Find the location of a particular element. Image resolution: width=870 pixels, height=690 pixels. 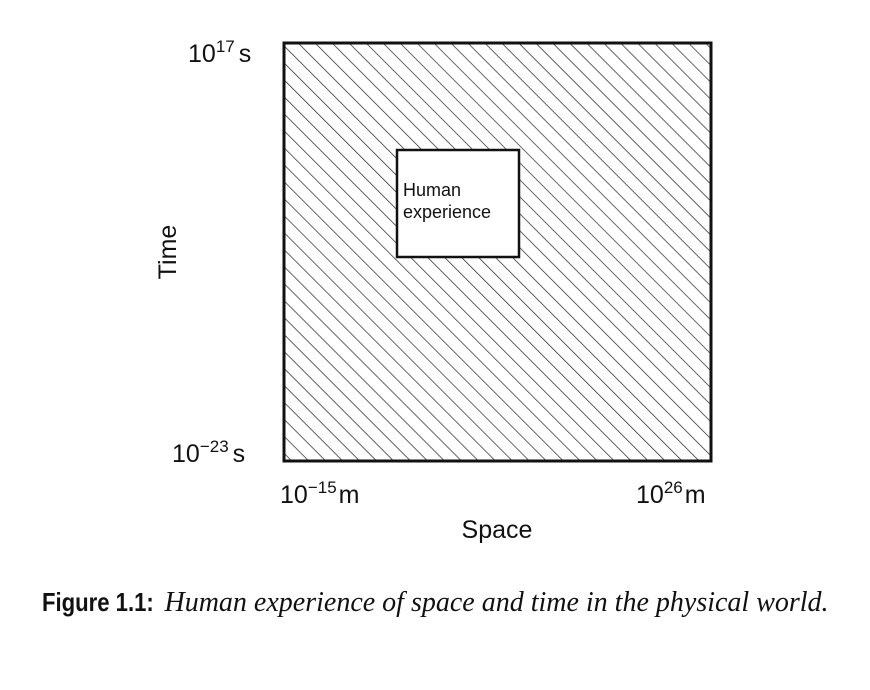

y-bottom-label: 10−23 s is located at coordinates (208, 452).